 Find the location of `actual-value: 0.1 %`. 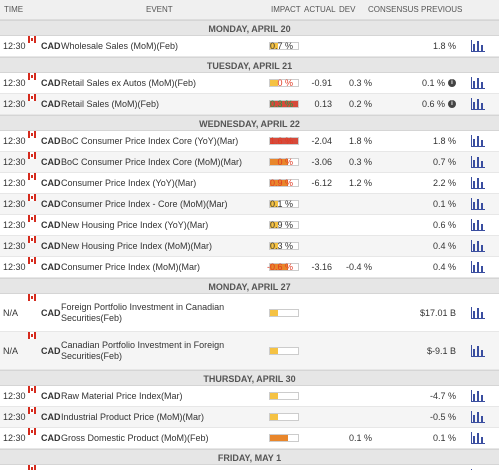

actual-value: 0.1 % is located at coordinates (281, 204).